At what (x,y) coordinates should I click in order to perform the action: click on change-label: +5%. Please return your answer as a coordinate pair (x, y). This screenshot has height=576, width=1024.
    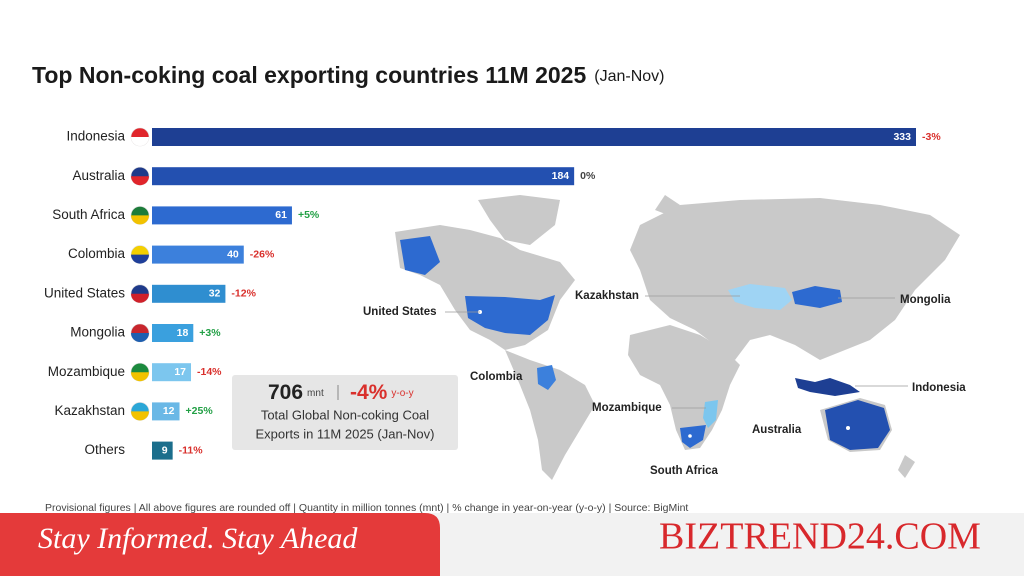
    Looking at the image, I should click on (309, 215).